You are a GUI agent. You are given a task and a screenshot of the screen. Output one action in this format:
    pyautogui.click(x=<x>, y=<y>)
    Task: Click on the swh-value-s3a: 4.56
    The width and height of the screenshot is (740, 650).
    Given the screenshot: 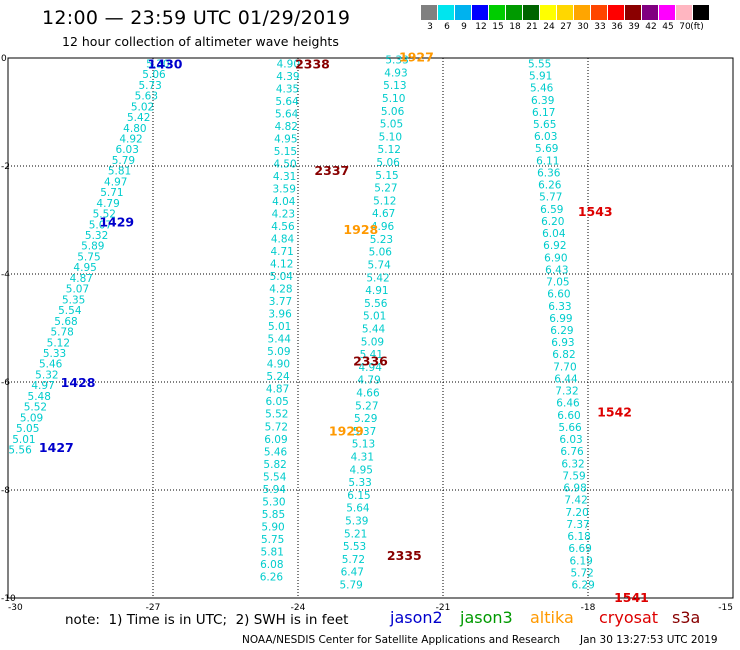 What is the action you would take?
    pyautogui.click(x=283, y=227)
    